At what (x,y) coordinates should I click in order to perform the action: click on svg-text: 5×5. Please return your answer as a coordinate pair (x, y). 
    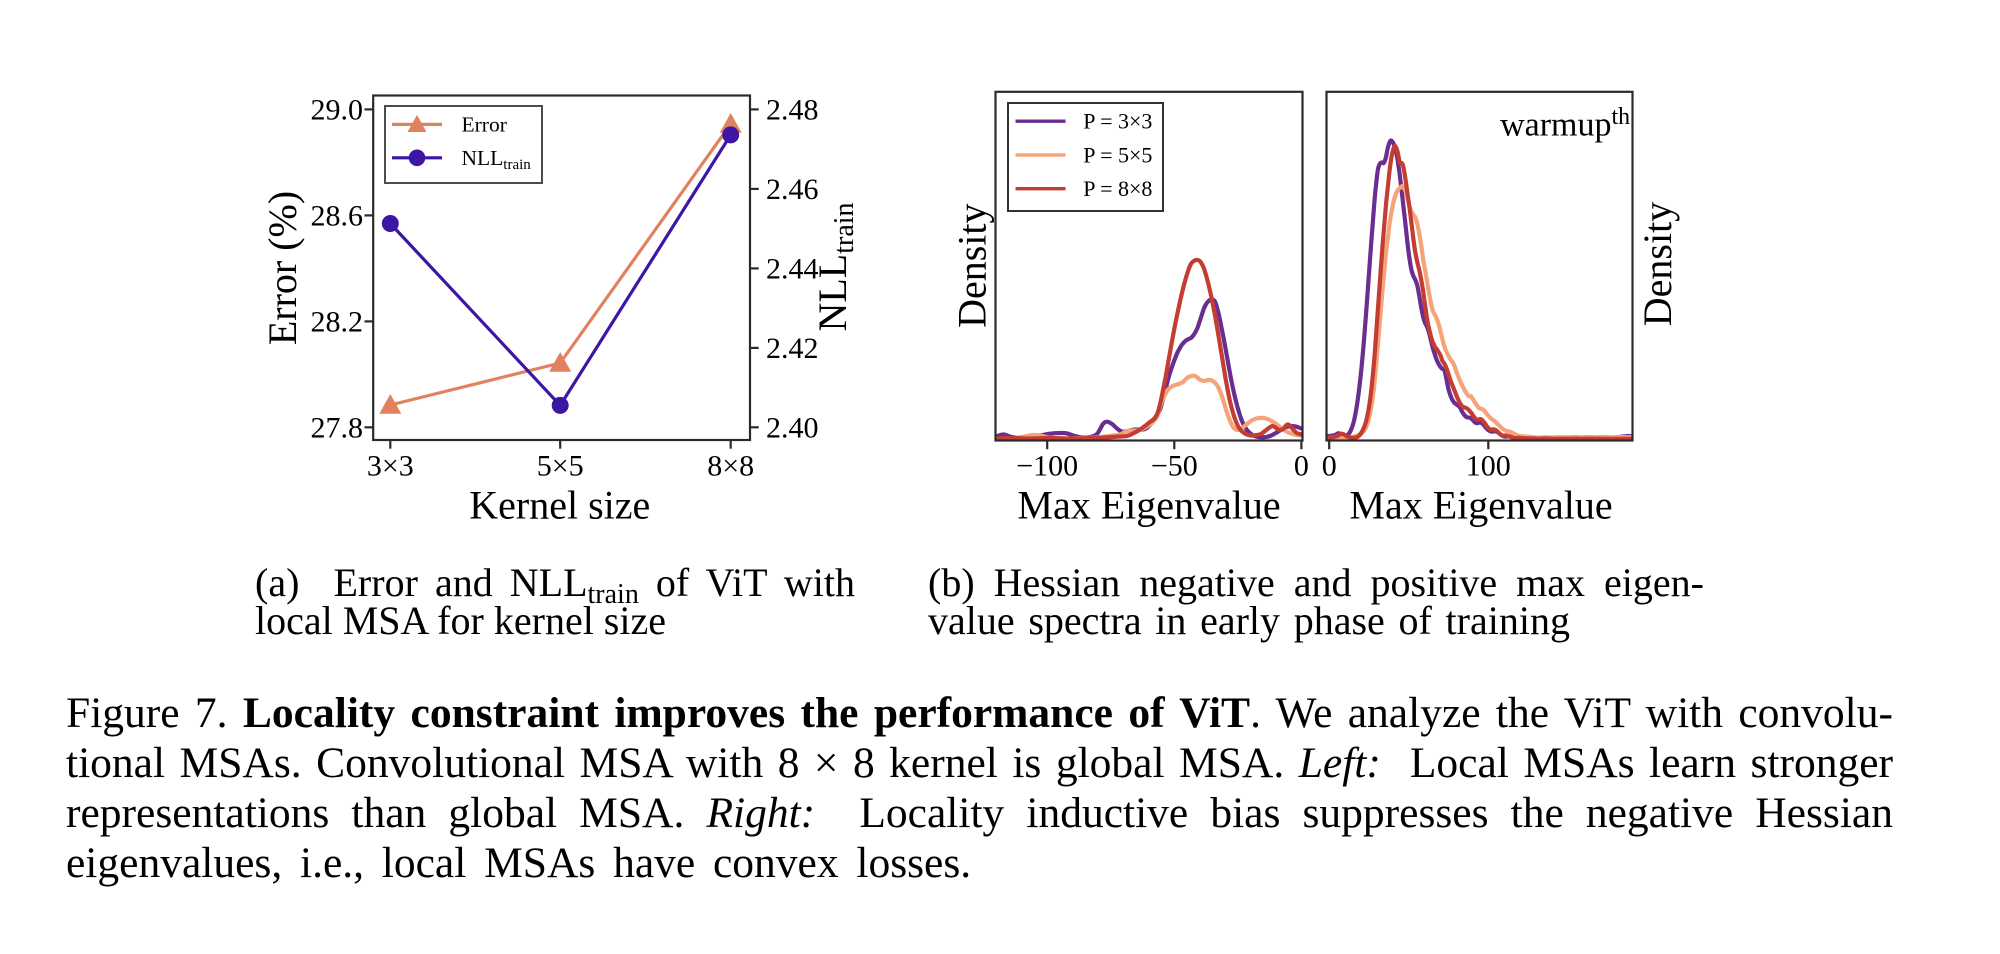
    Looking at the image, I should click on (560, 466).